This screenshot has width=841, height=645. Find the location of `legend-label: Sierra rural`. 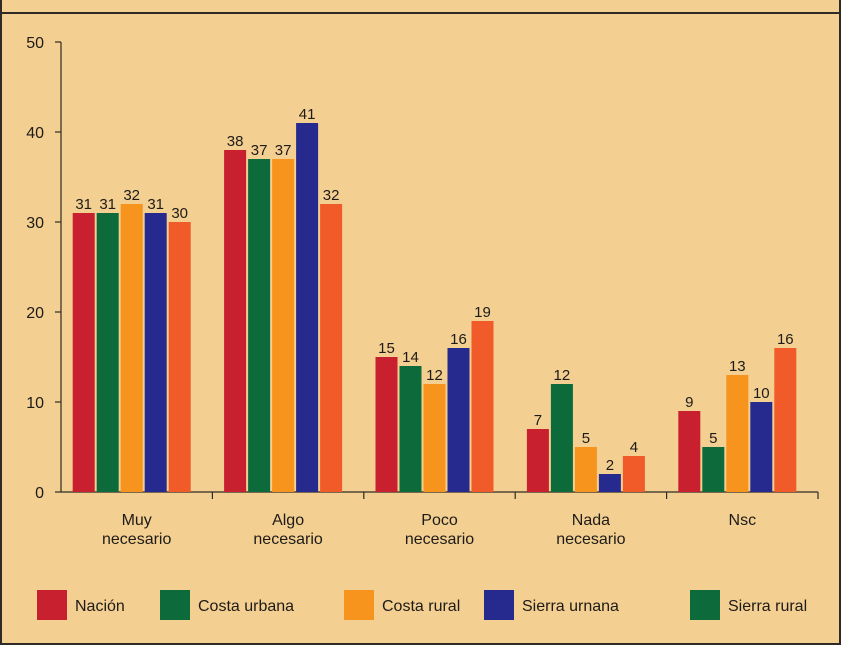

legend-label: Sierra rural is located at coordinates (767, 606).